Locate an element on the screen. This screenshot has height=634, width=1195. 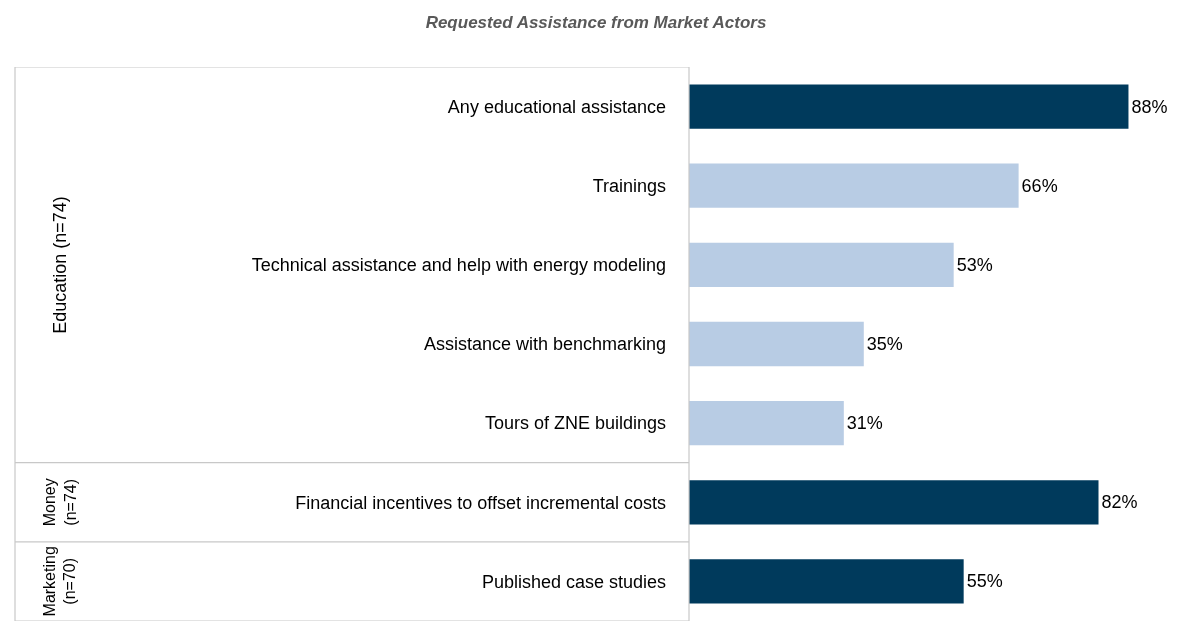
y-tick-label: Technical assistance and help with energy modeling is located at coordinates (458, 265).